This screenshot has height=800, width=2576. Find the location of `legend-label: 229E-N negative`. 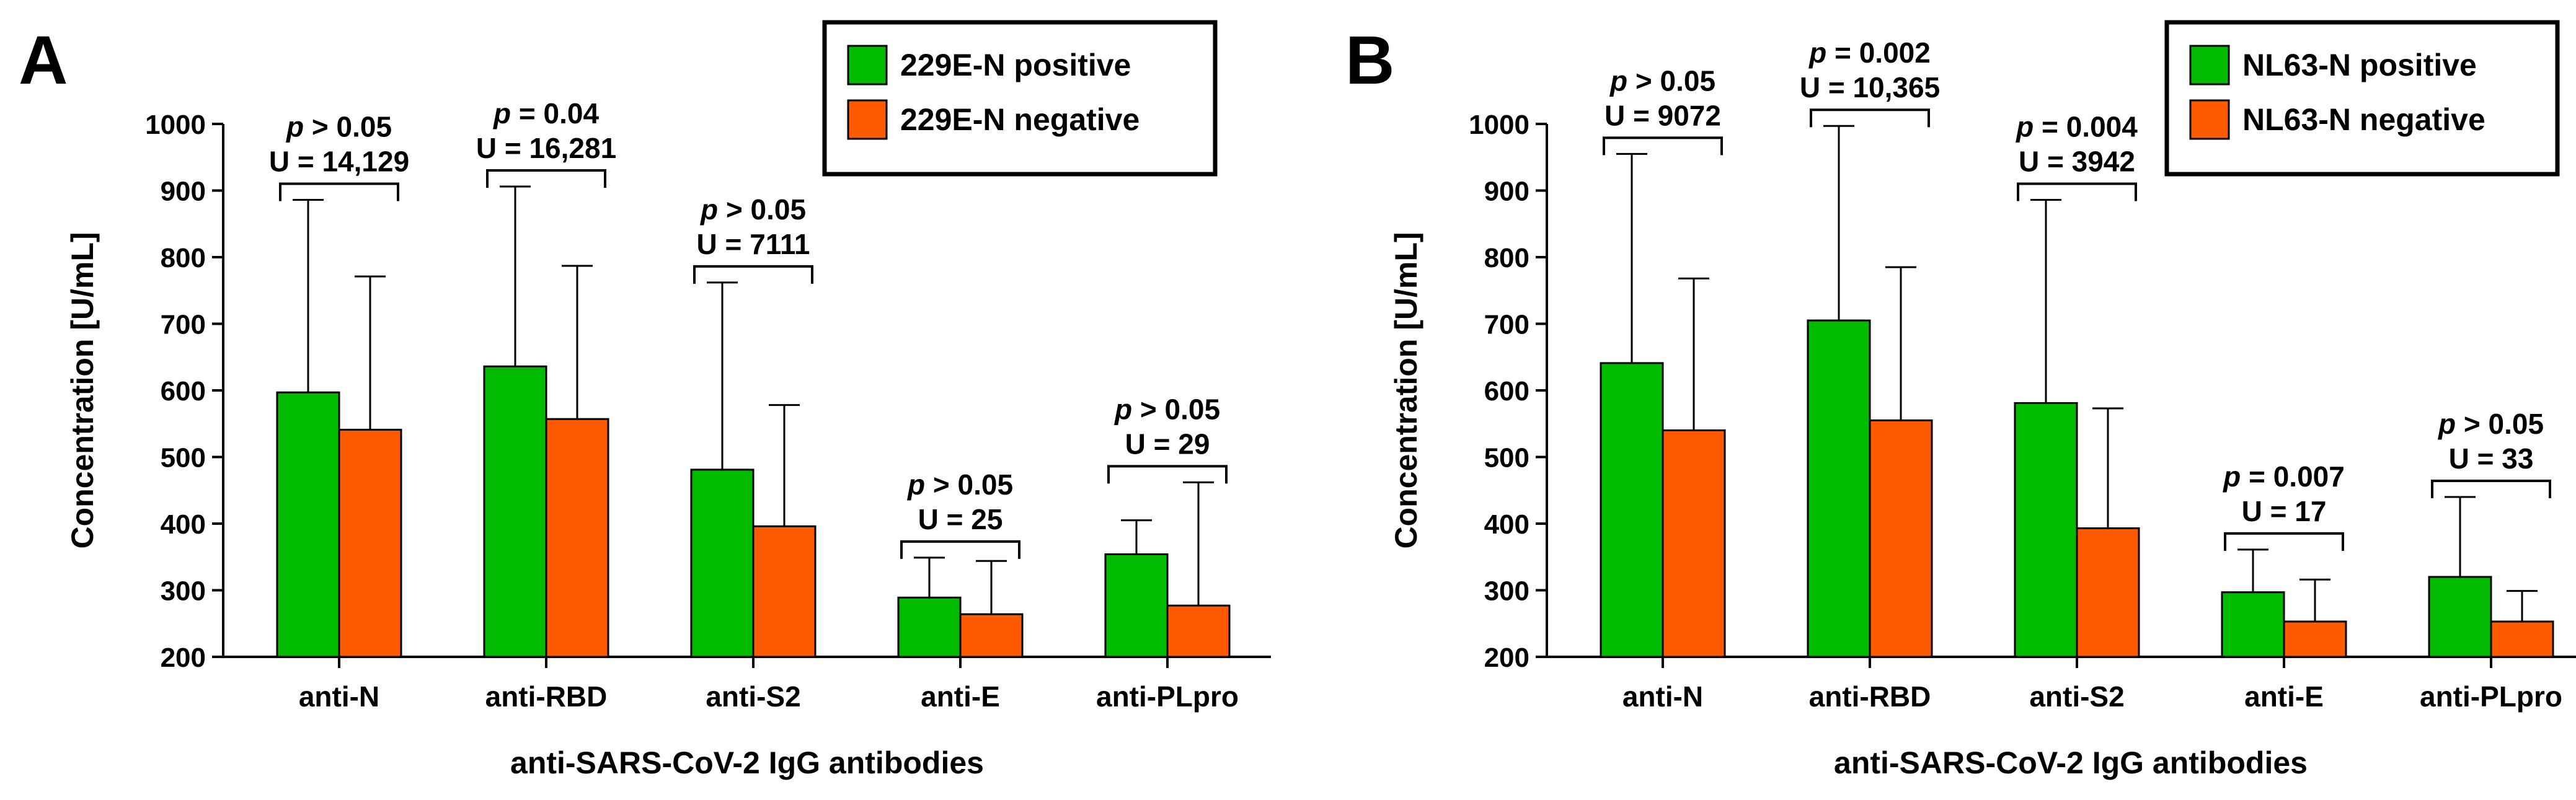

legend-label: 229E-N negative is located at coordinates (1020, 119).